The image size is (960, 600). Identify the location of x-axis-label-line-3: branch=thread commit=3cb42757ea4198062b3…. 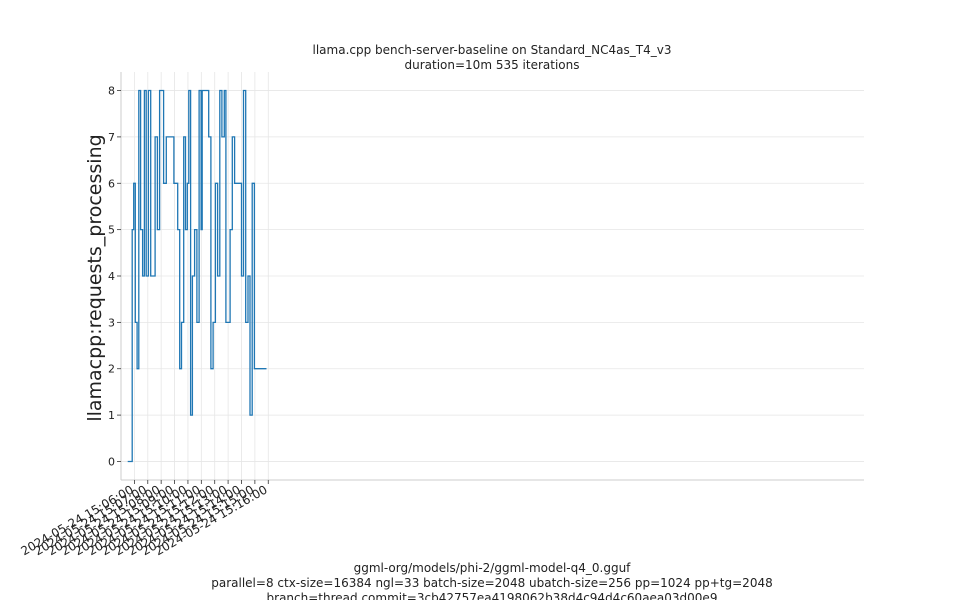
(492, 595).